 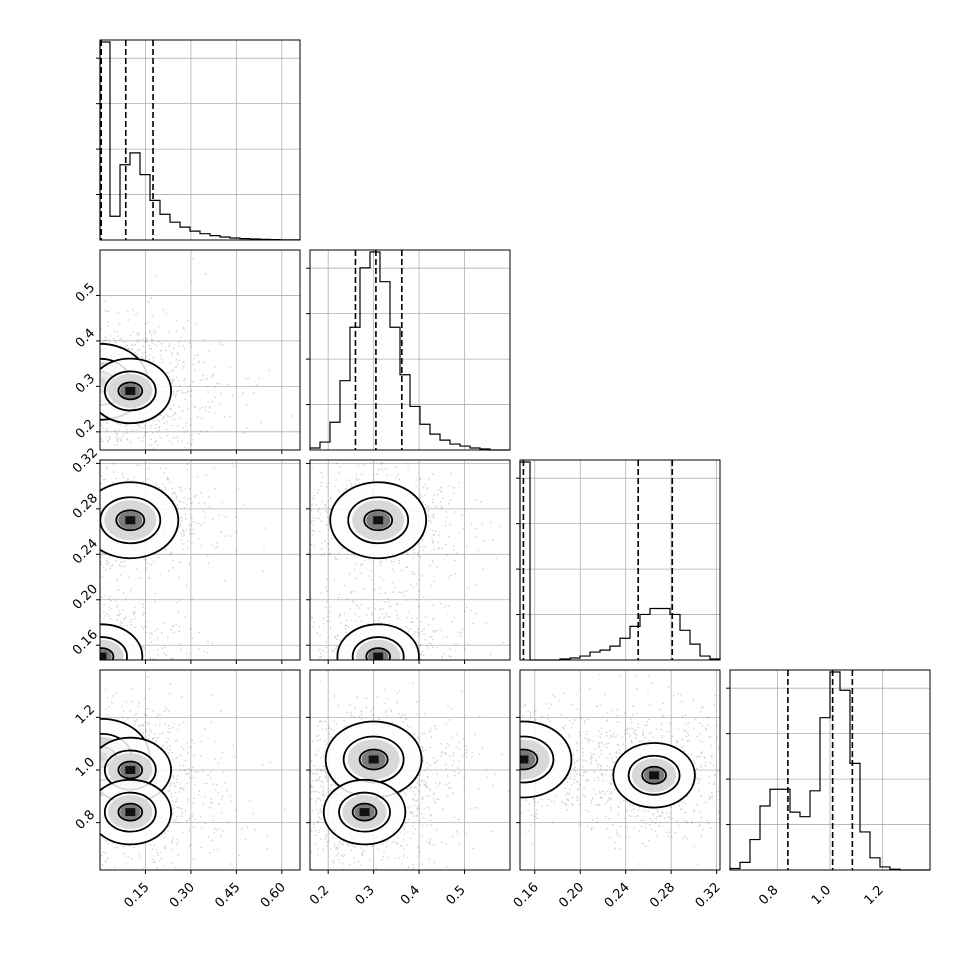 What do you see at coordinates (85, 597) in the screenshot?
I see `y-tick-label-2-1: 0.20` at bounding box center [85, 597].